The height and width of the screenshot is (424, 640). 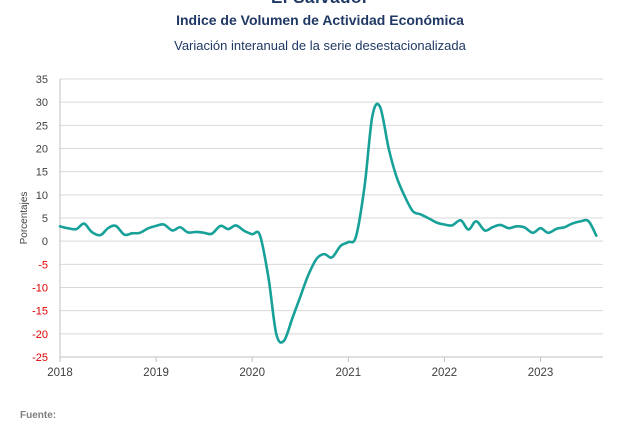 I want to click on x-tick-label: 2018, so click(x=60, y=373).